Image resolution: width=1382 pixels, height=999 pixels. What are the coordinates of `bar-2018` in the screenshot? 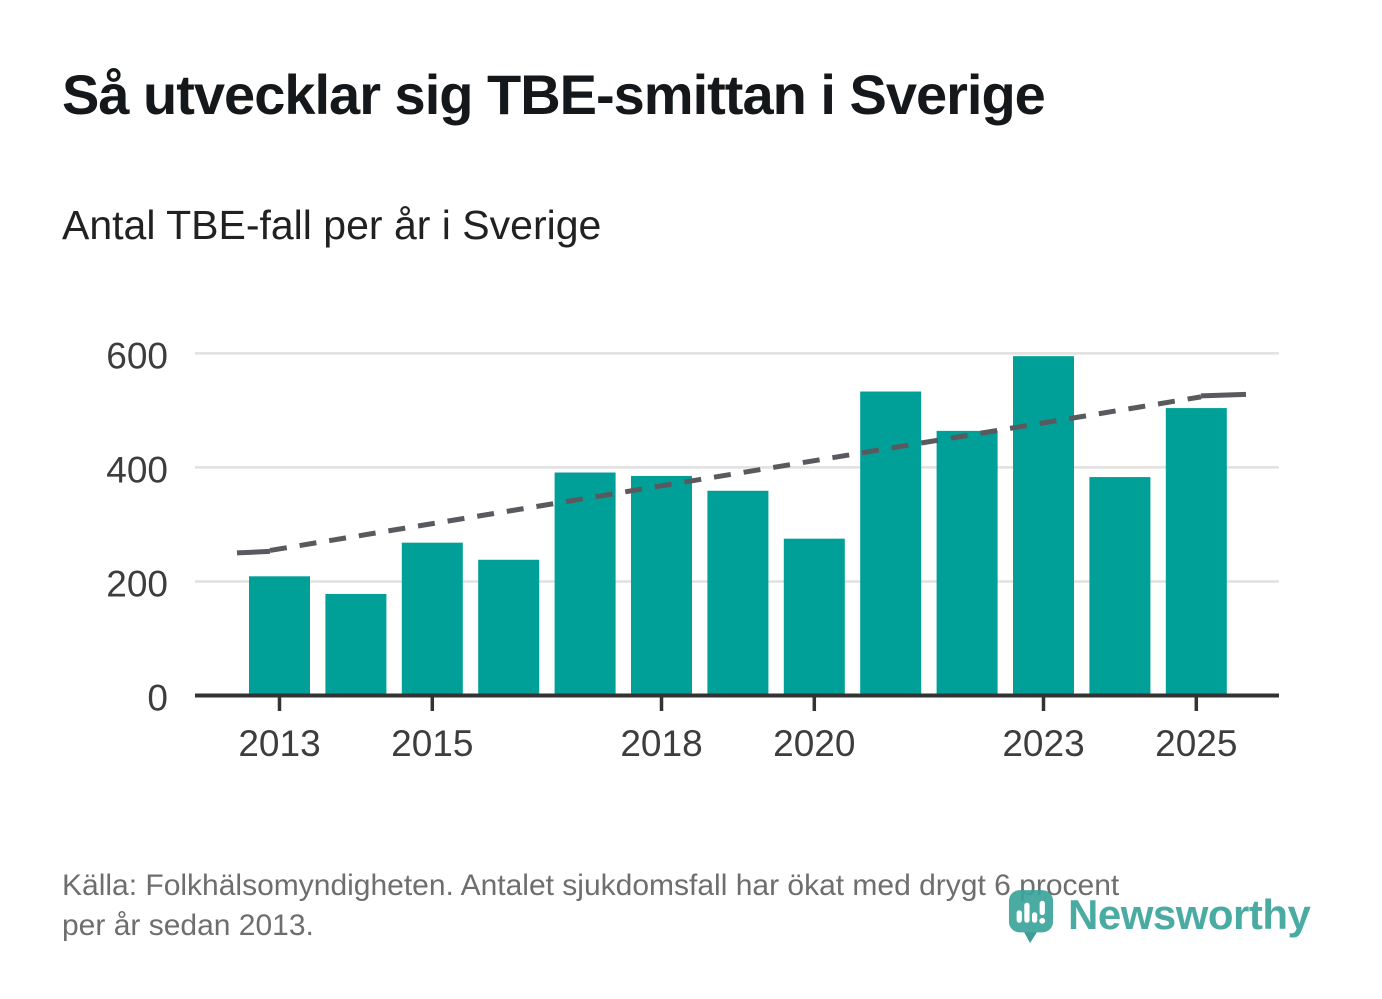 It's located at (661, 585).